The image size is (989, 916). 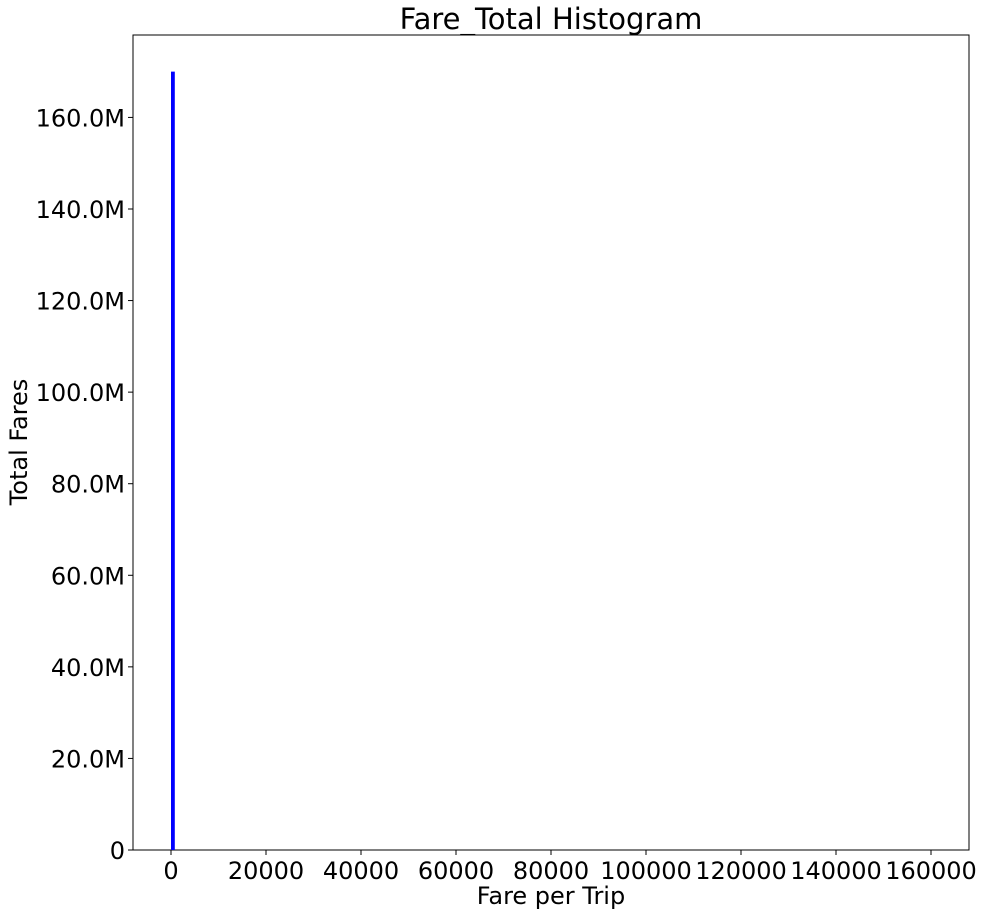 I want to click on x-tick-label: 0, so click(x=170, y=871).